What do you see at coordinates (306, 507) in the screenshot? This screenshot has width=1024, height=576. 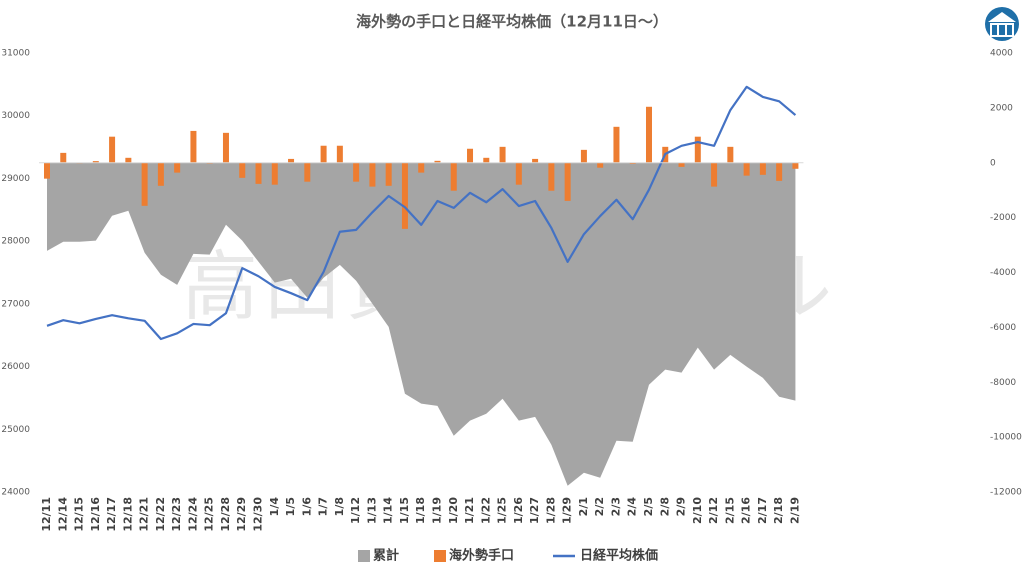 I see `x-tick-label: 1/6` at bounding box center [306, 507].